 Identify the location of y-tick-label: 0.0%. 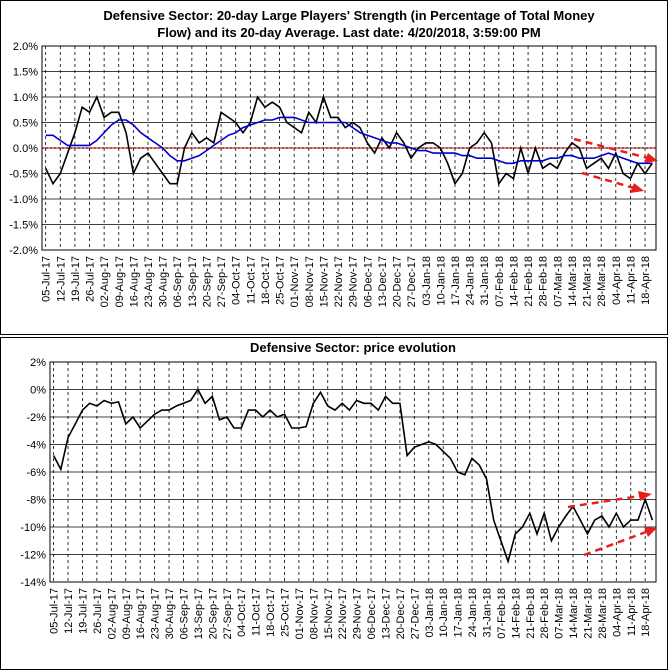
(25, 149).